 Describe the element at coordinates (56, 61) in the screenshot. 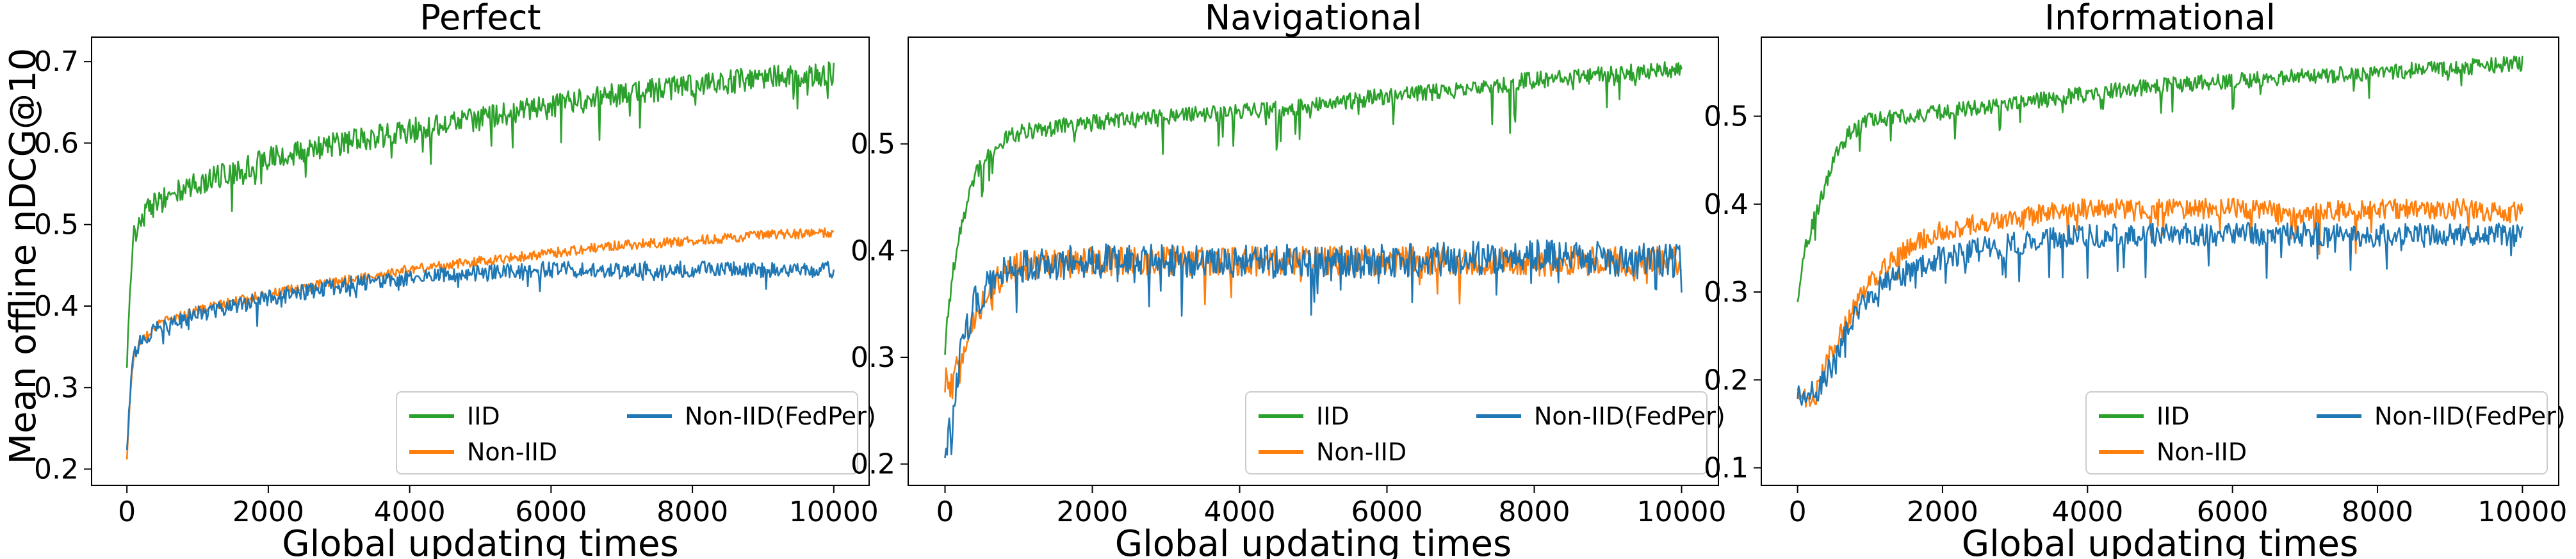

I see `y-tick-label: 0.7` at that location.